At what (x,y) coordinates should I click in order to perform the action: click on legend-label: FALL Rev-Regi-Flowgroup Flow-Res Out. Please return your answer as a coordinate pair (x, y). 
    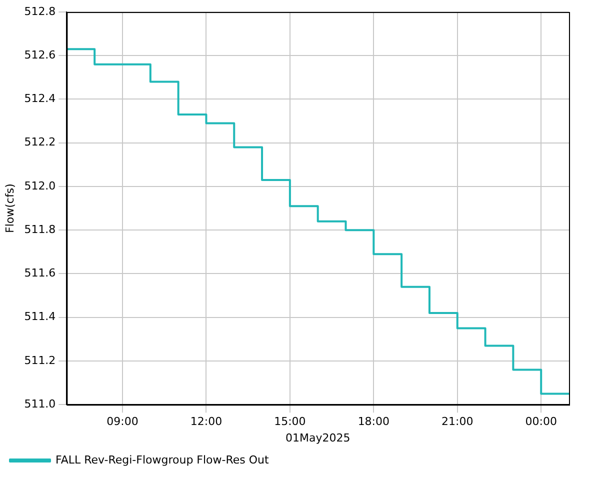
    Looking at the image, I should click on (163, 459).